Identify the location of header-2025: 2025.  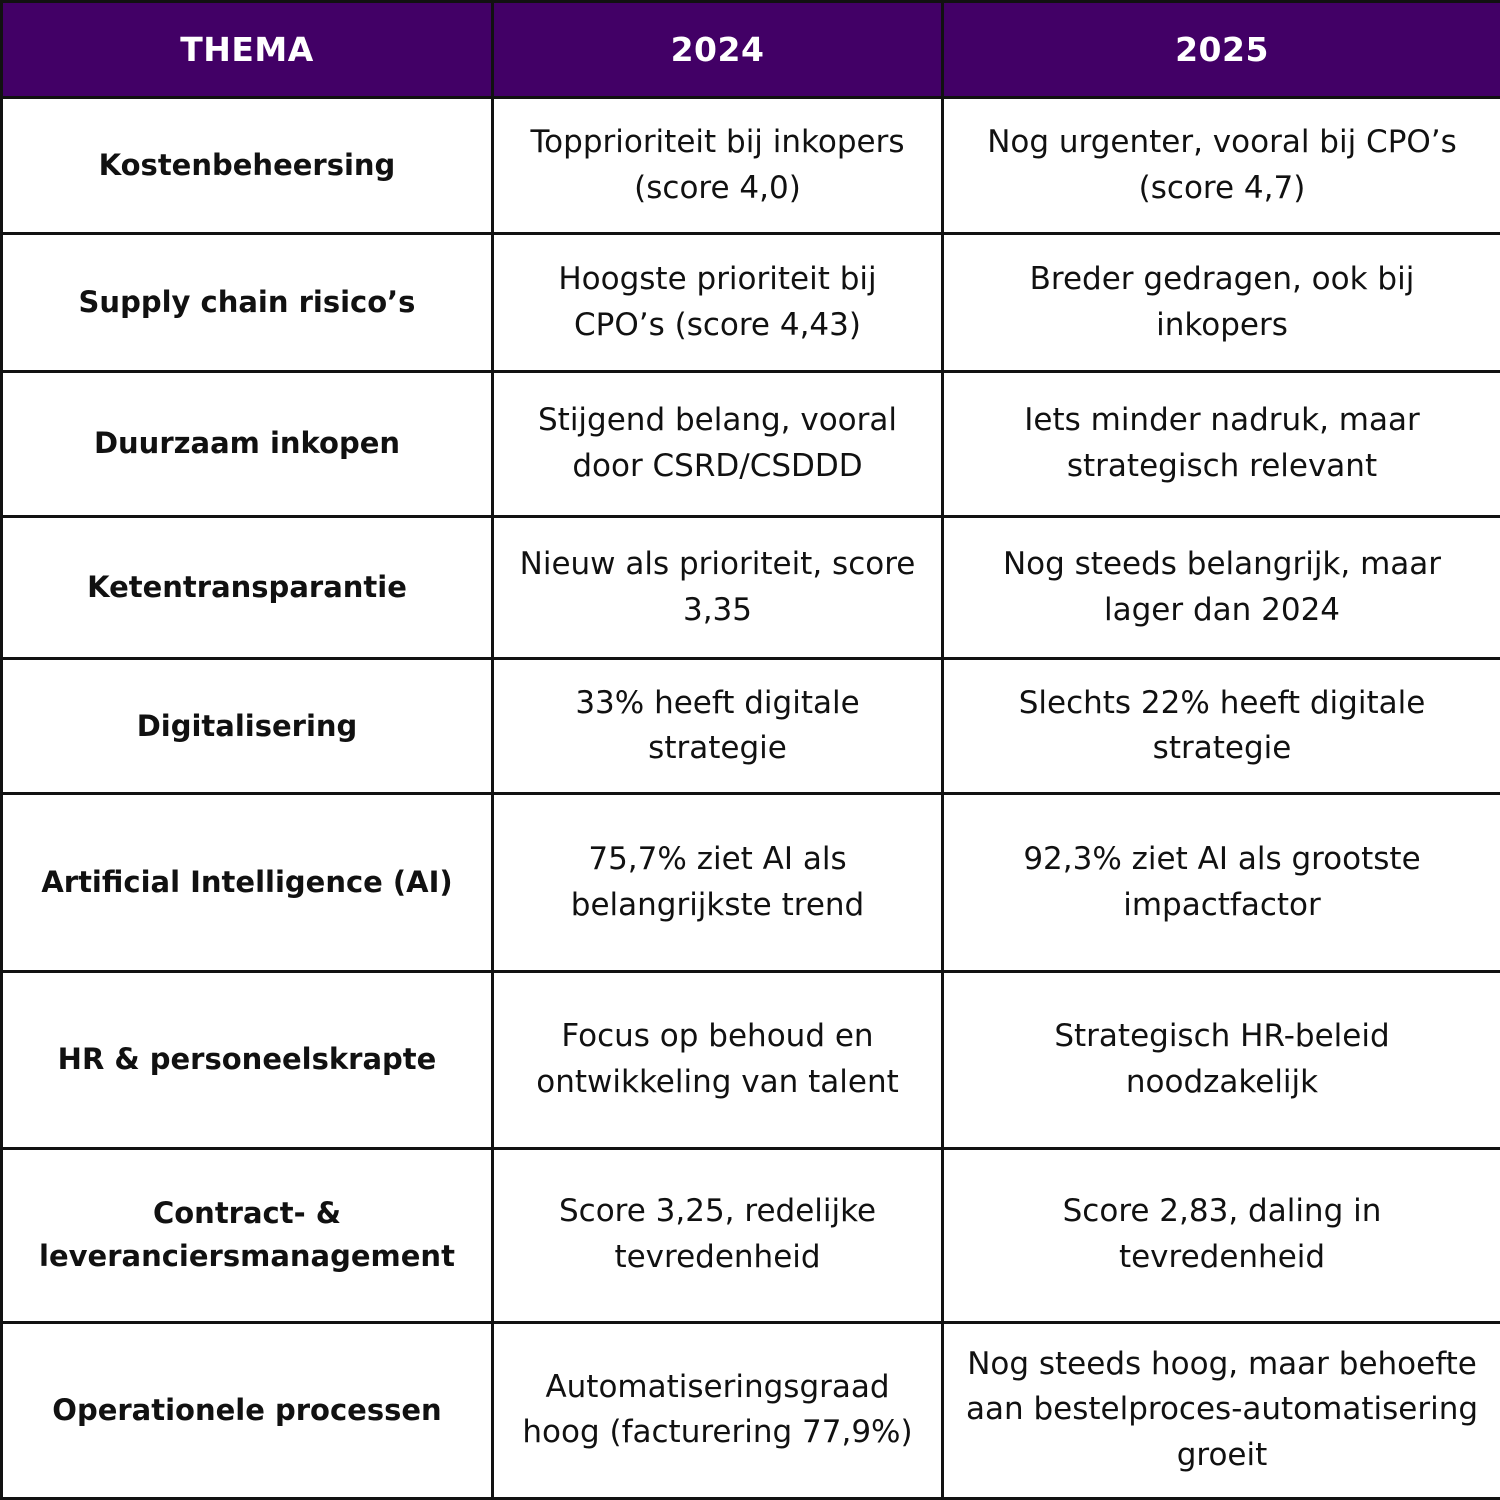
(1220, 49).